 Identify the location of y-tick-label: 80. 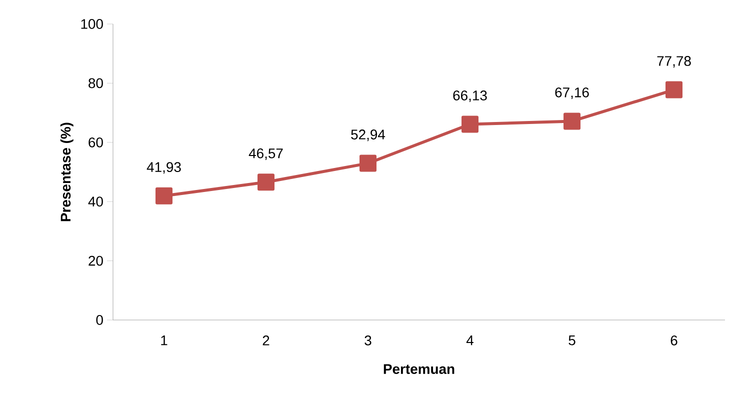
(95, 83).